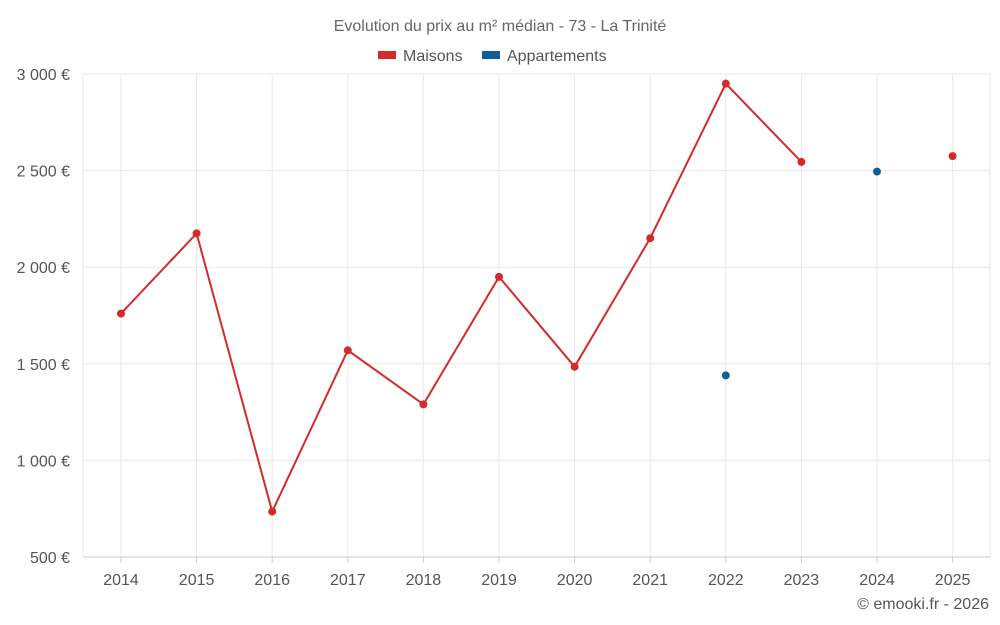  Describe the element at coordinates (650, 238) in the screenshot. I see `data-point-maisons-2021` at that location.